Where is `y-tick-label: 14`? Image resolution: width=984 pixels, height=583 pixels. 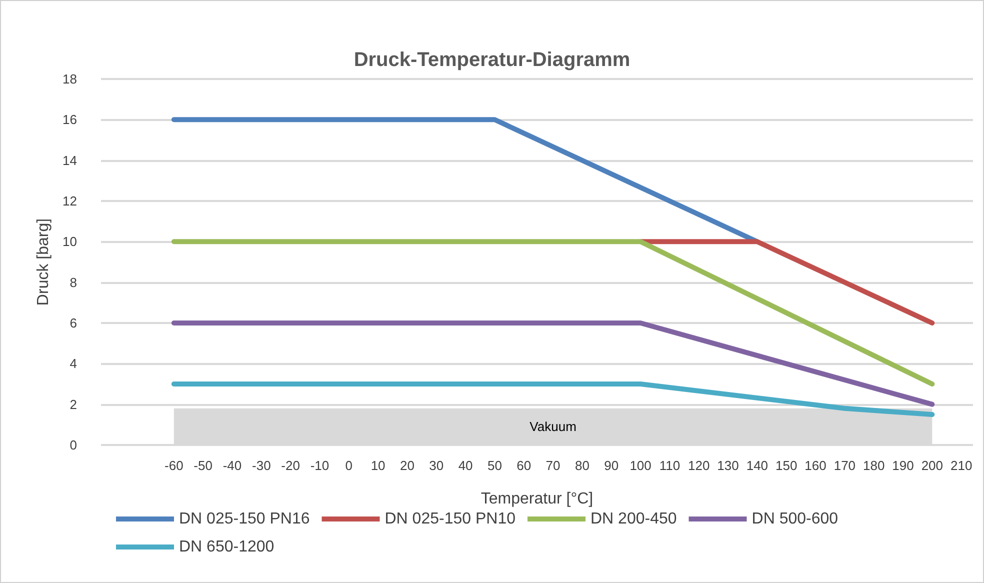 y-tick-label: 14 is located at coordinates (69, 160).